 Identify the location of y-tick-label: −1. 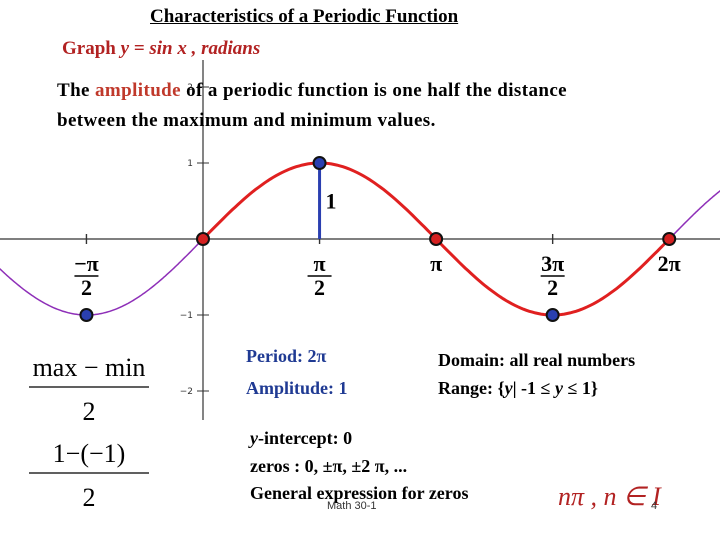
(186, 316).